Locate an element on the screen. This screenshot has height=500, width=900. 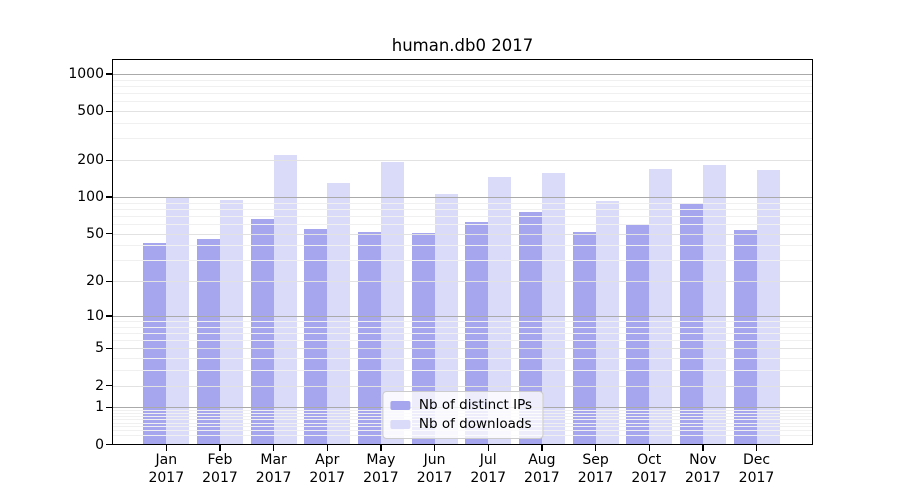
x-tick-label-nov: Nov 2017 is located at coordinates (703, 469).